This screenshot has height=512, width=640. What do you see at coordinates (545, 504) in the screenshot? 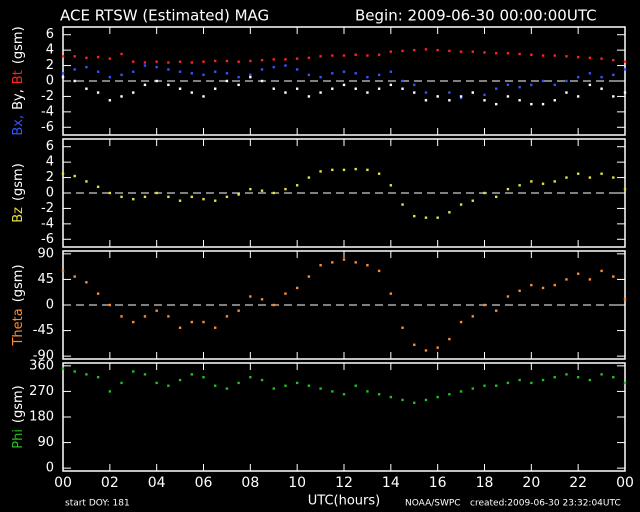
I see `created: created:2009-06-30 23:32:04UTC` at bounding box center [545, 504].